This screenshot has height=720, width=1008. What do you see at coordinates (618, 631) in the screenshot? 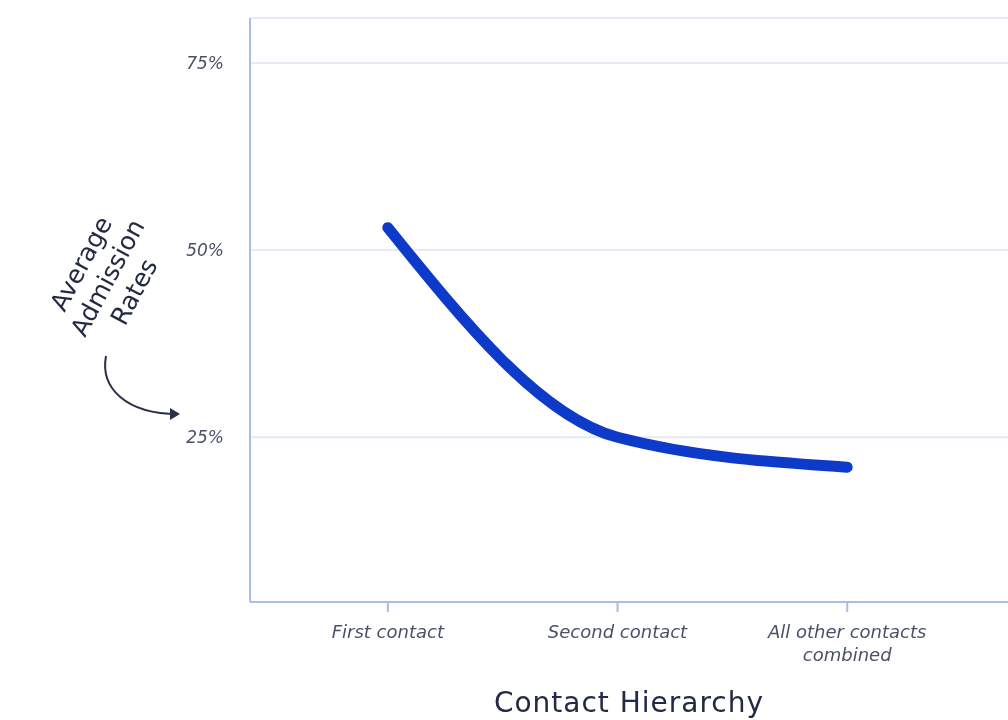
I see `x-tick-label: Second contact` at bounding box center [618, 631].